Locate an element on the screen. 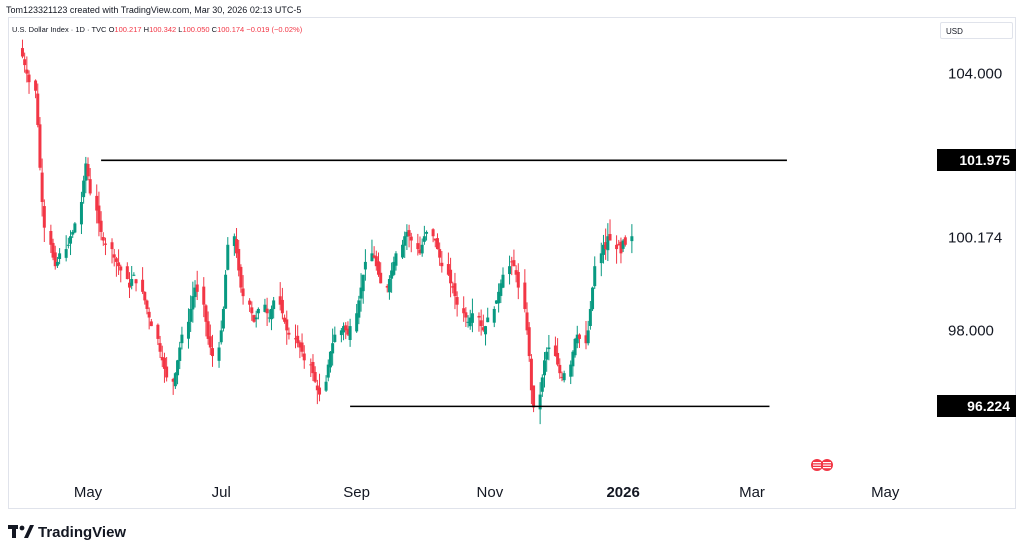  currency-button: USD is located at coordinates (976, 30).